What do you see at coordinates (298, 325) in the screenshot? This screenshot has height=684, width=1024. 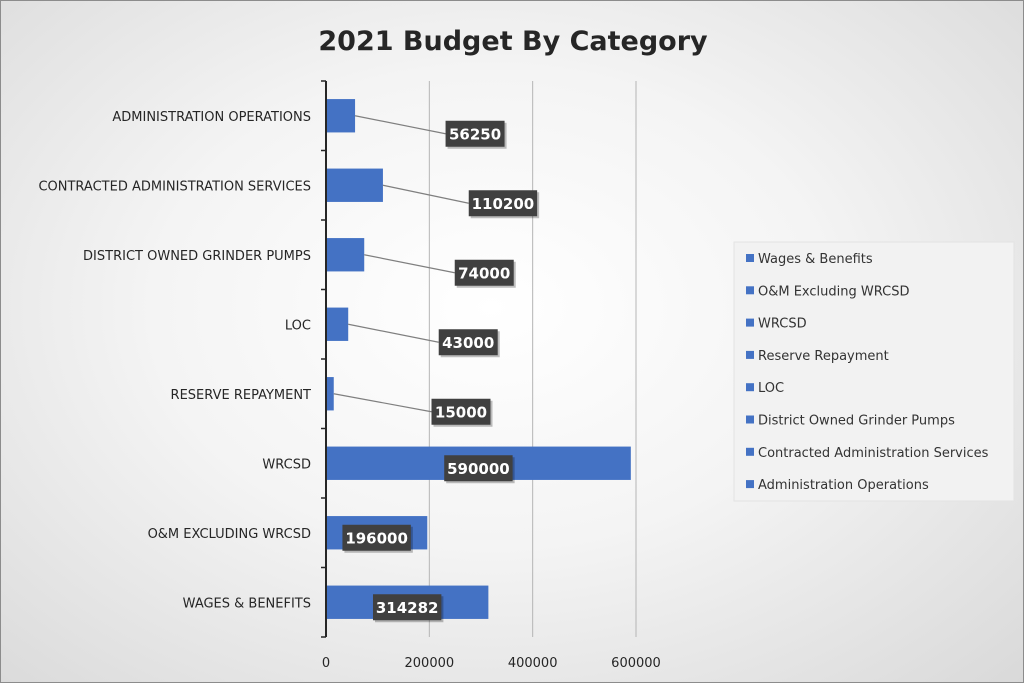 I see `category-label: LOC` at bounding box center [298, 325].